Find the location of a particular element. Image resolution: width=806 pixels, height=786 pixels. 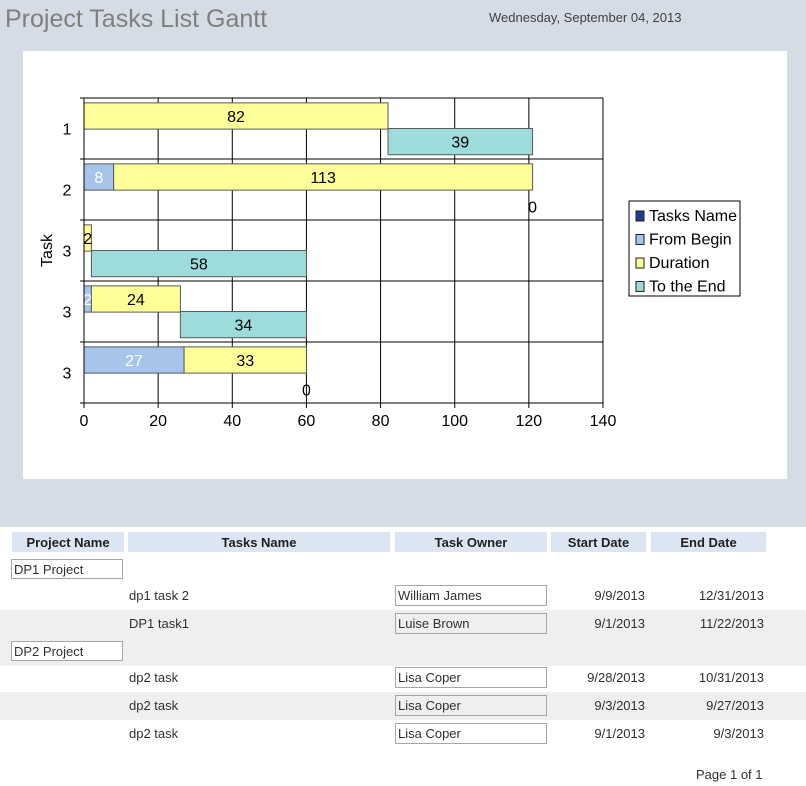

data-label: 24 is located at coordinates (136, 300).